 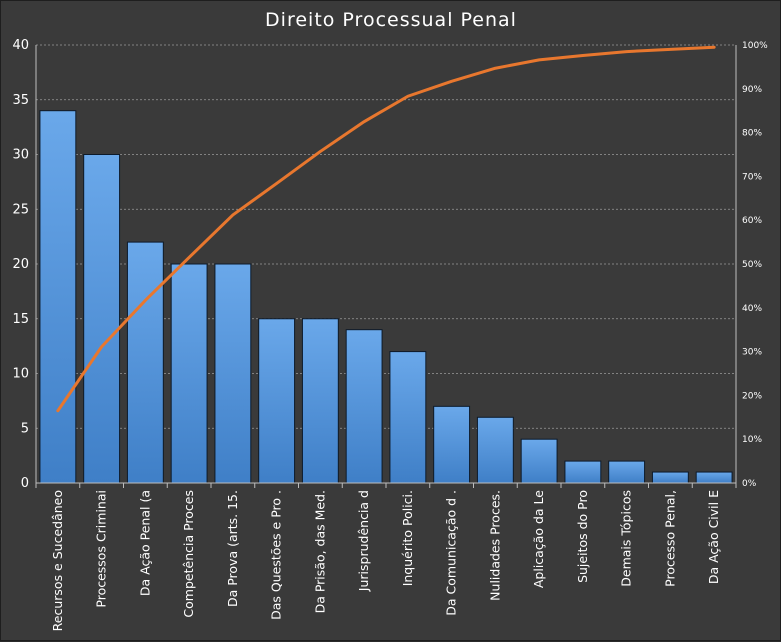 I want to click on left-axis-ticks: 0 5 10 15 20 25 30 35 40, so click(x=20, y=264).